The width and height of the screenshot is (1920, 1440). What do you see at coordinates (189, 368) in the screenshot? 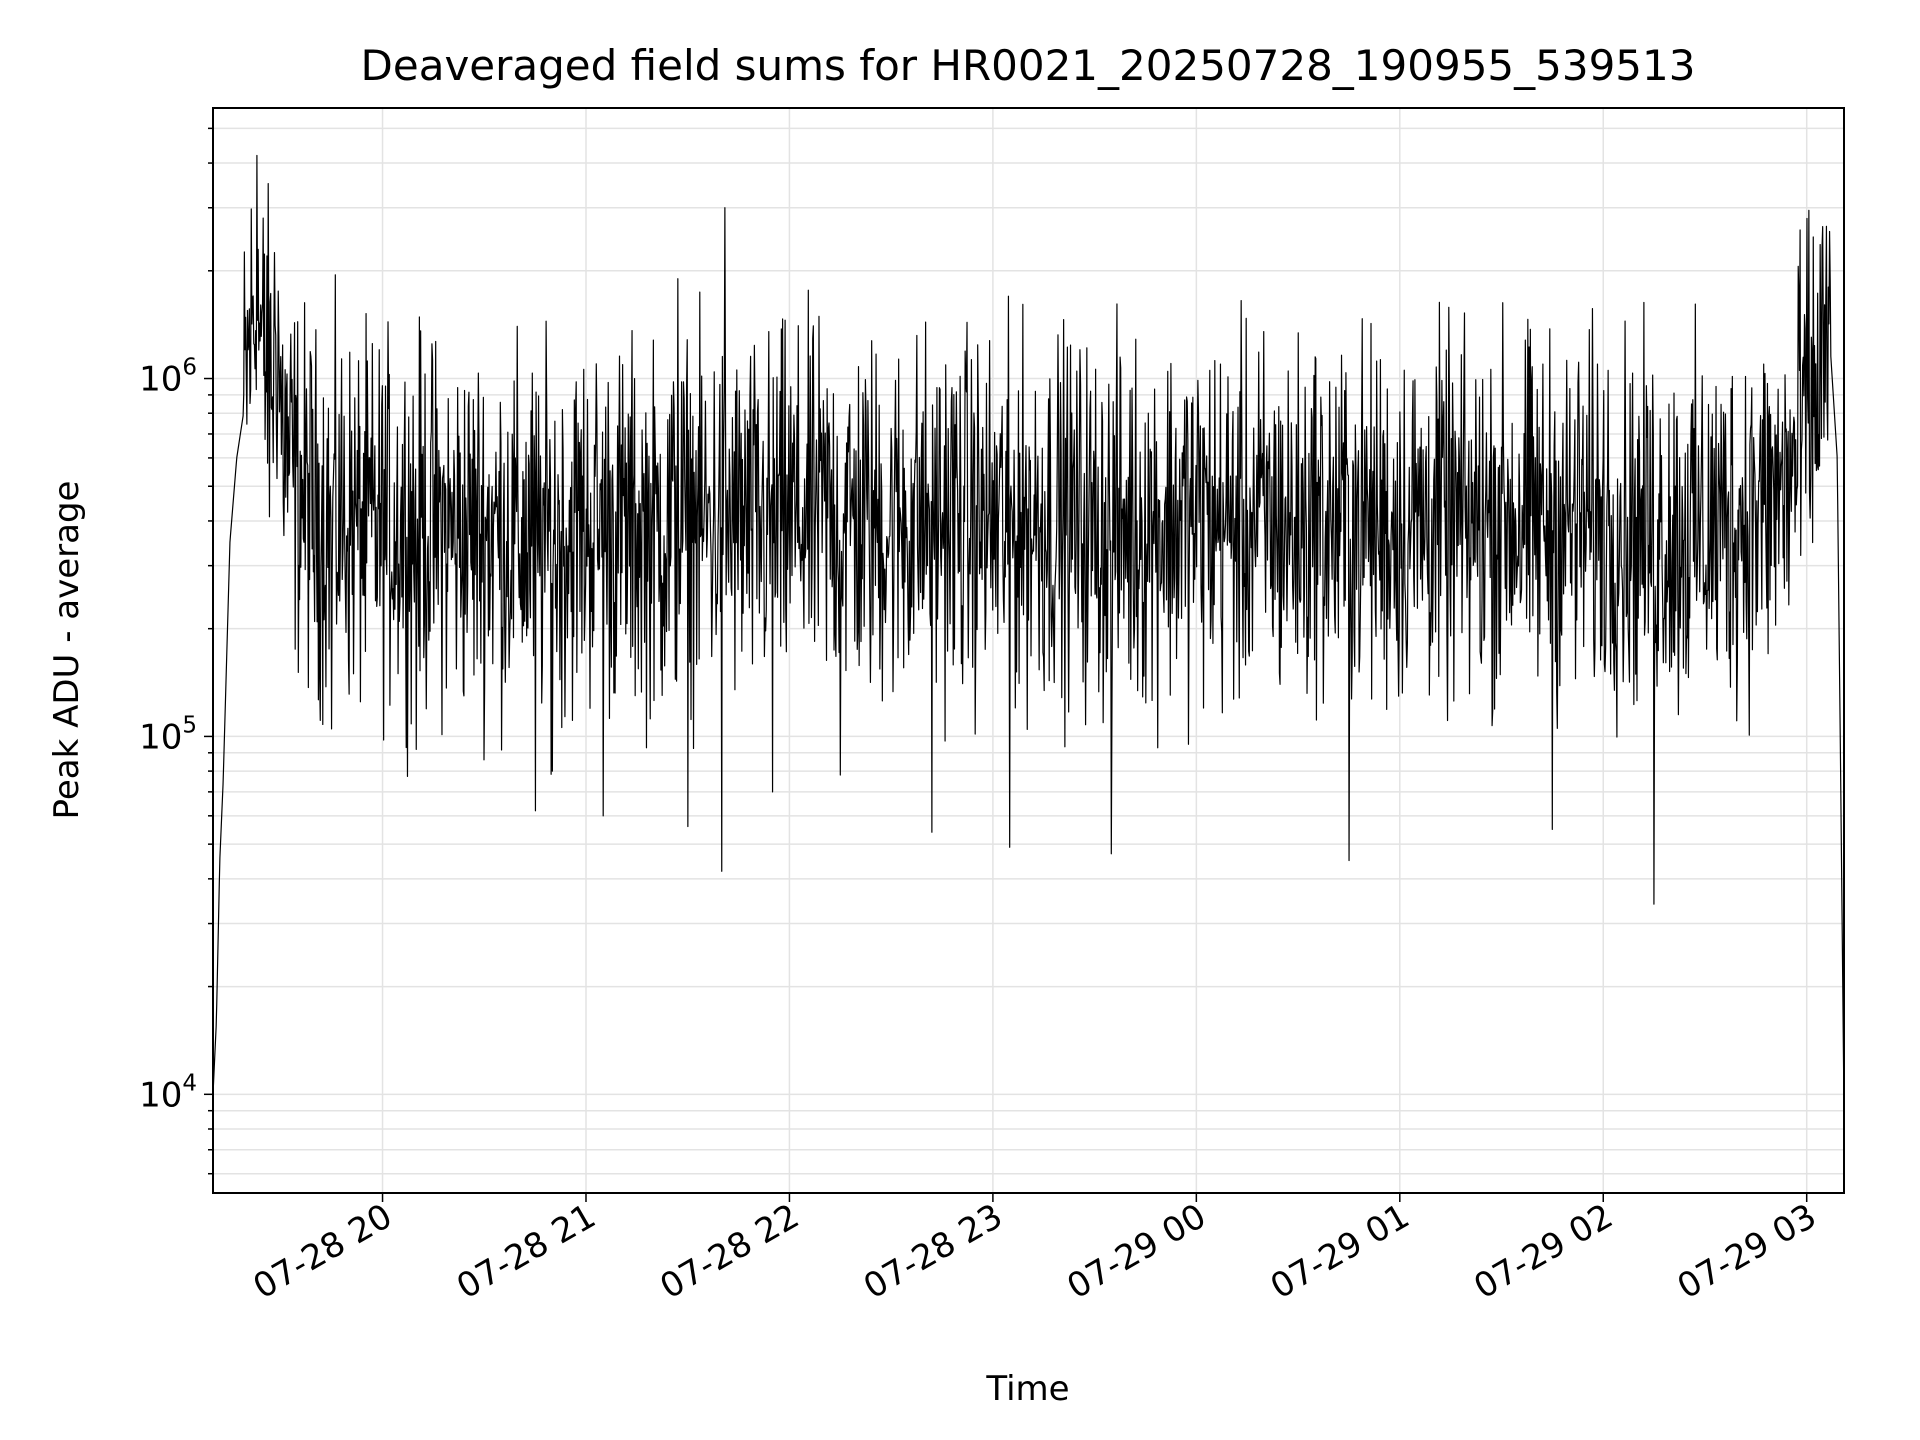
I see `y-tick-exponent: 6` at bounding box center [189, 368].